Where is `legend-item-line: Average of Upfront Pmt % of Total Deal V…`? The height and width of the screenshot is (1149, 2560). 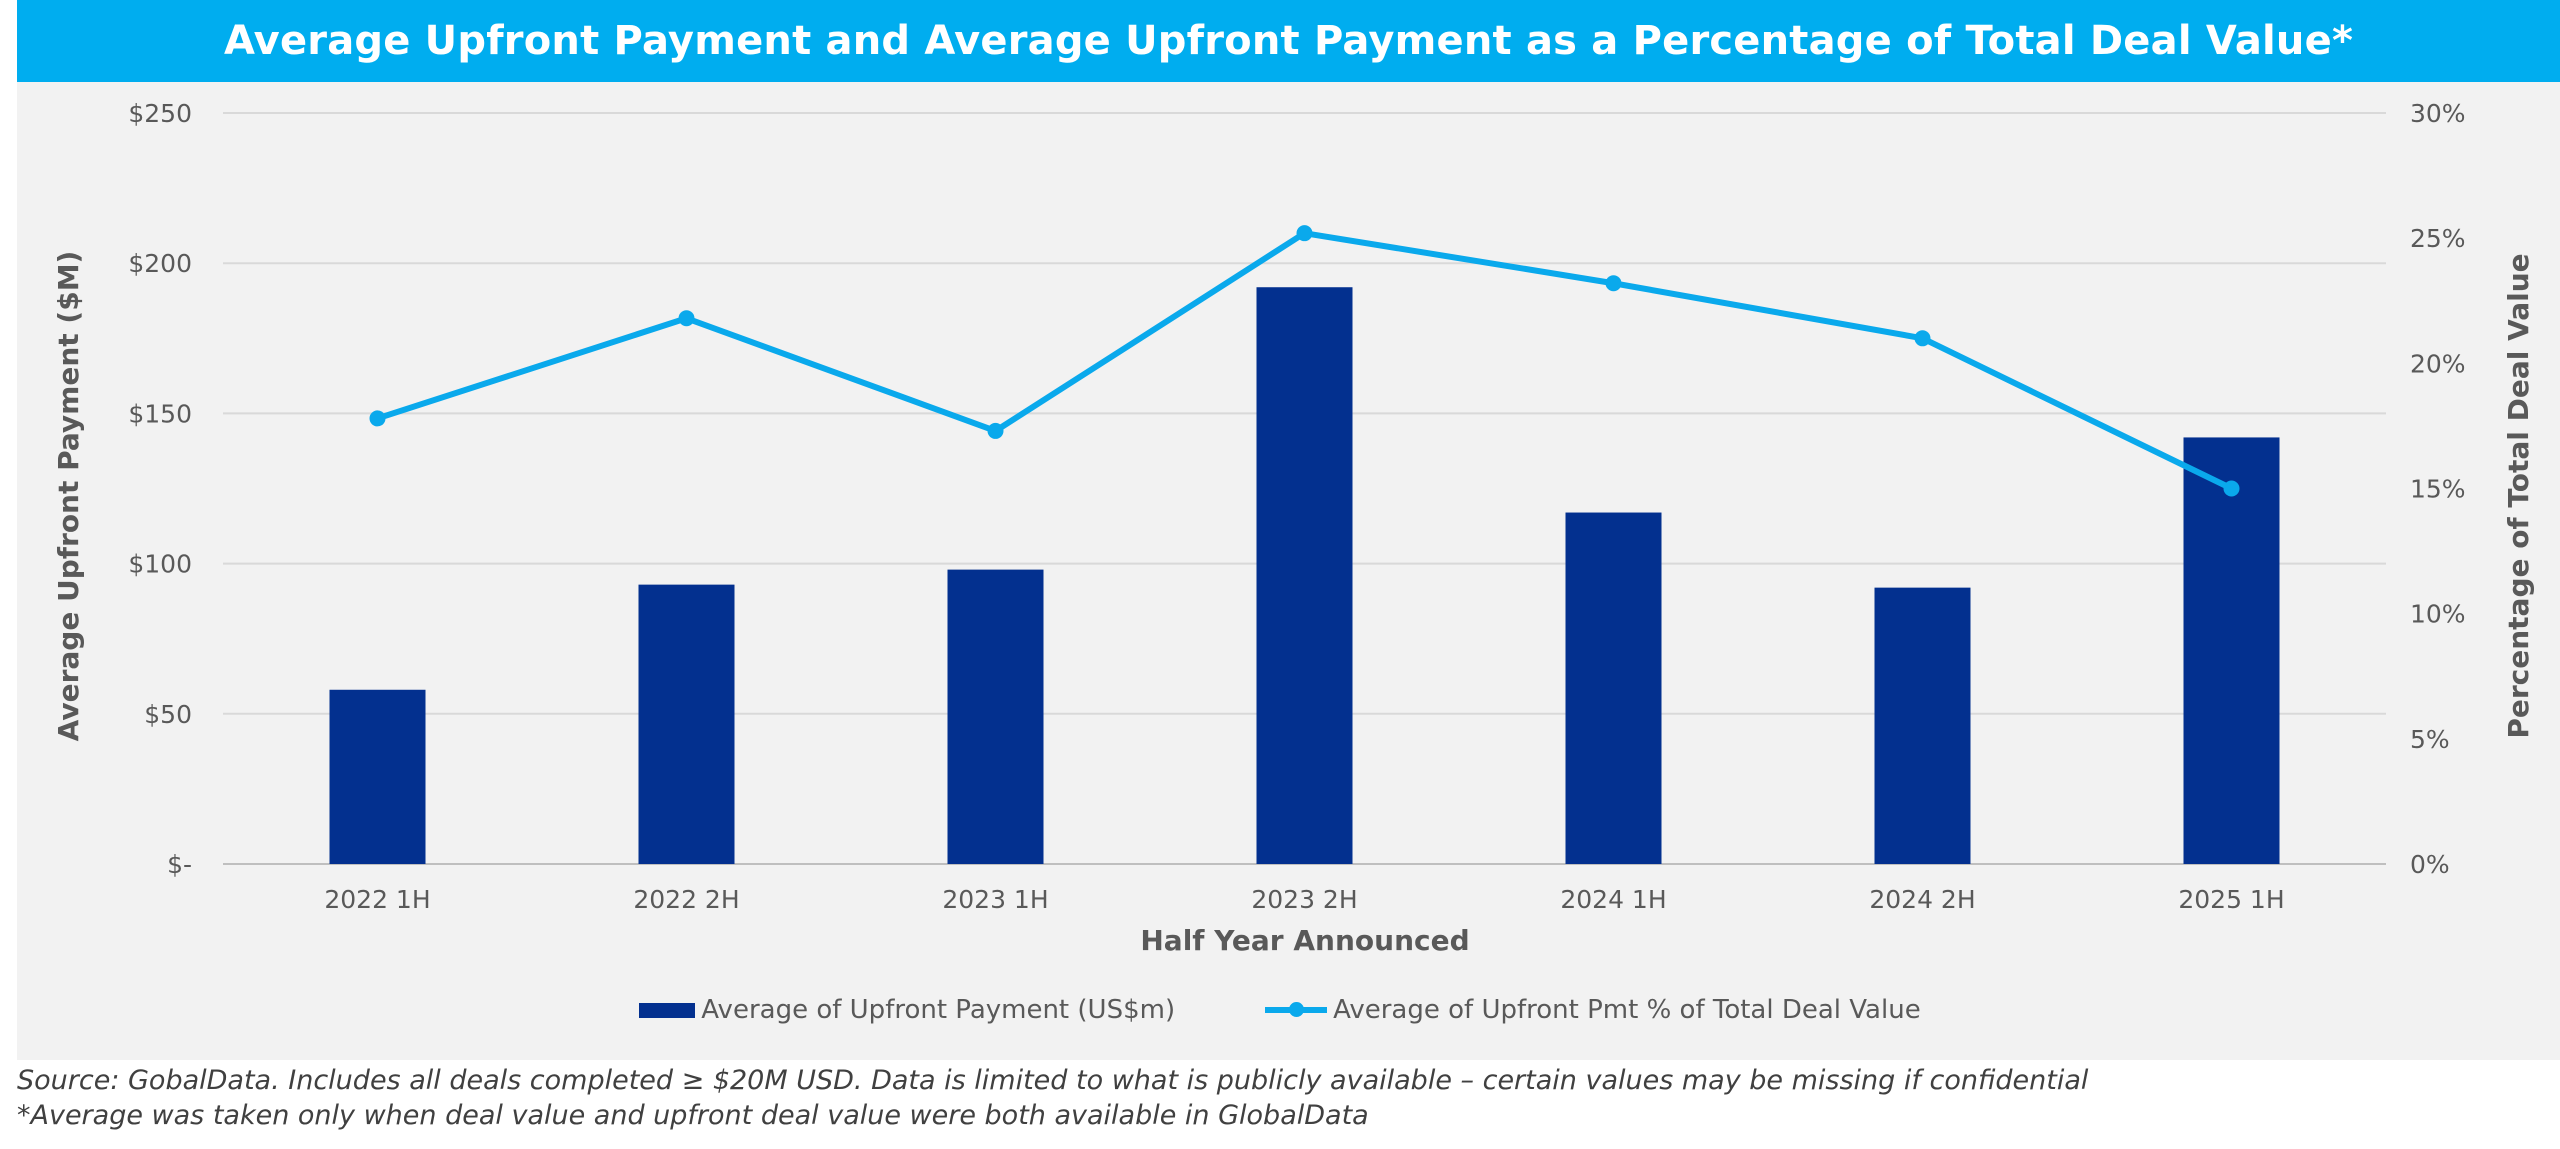
legend-item-line: Average of Upfront Pmt % of Total Deal V… is located at coordinates (1593, 1010).